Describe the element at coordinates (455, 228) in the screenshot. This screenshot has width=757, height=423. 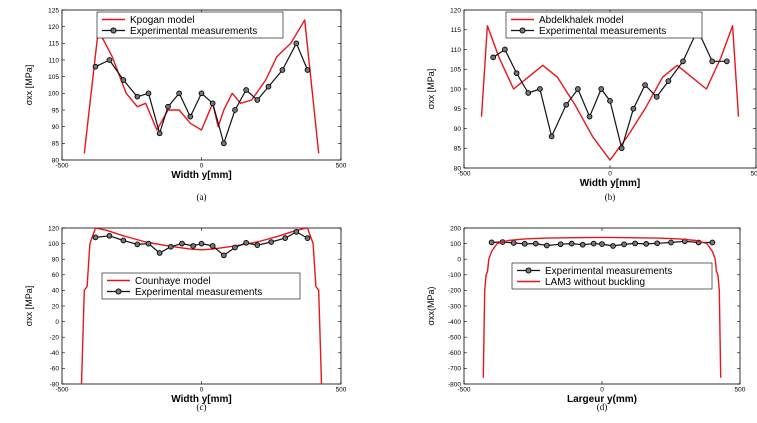
I see `y-tick-label: 200` at that location.